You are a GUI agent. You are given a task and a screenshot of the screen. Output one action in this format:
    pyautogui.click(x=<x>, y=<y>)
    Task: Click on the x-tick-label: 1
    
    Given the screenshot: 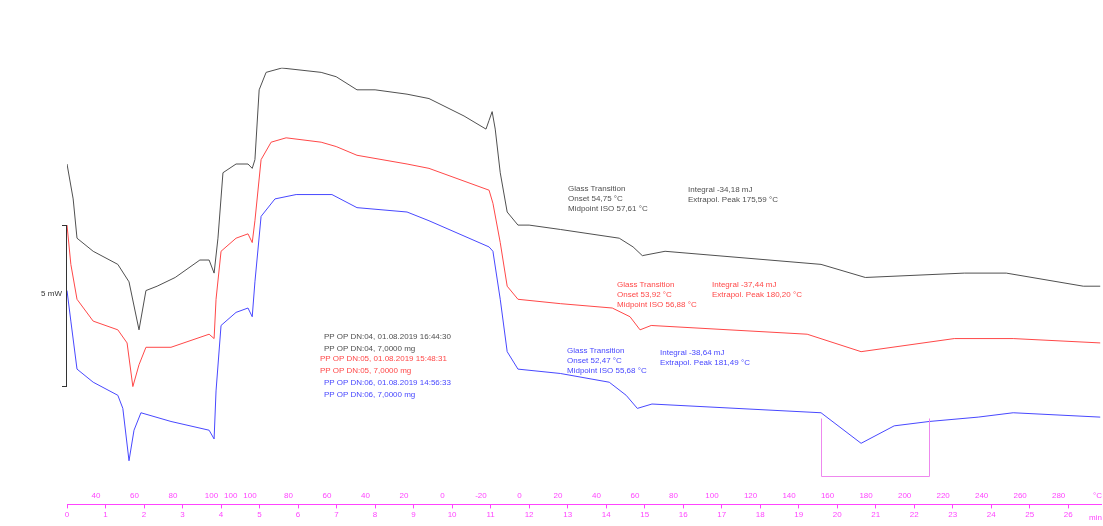 What is the action you would take?
    pyautogui.click(x=106, y=515)
    